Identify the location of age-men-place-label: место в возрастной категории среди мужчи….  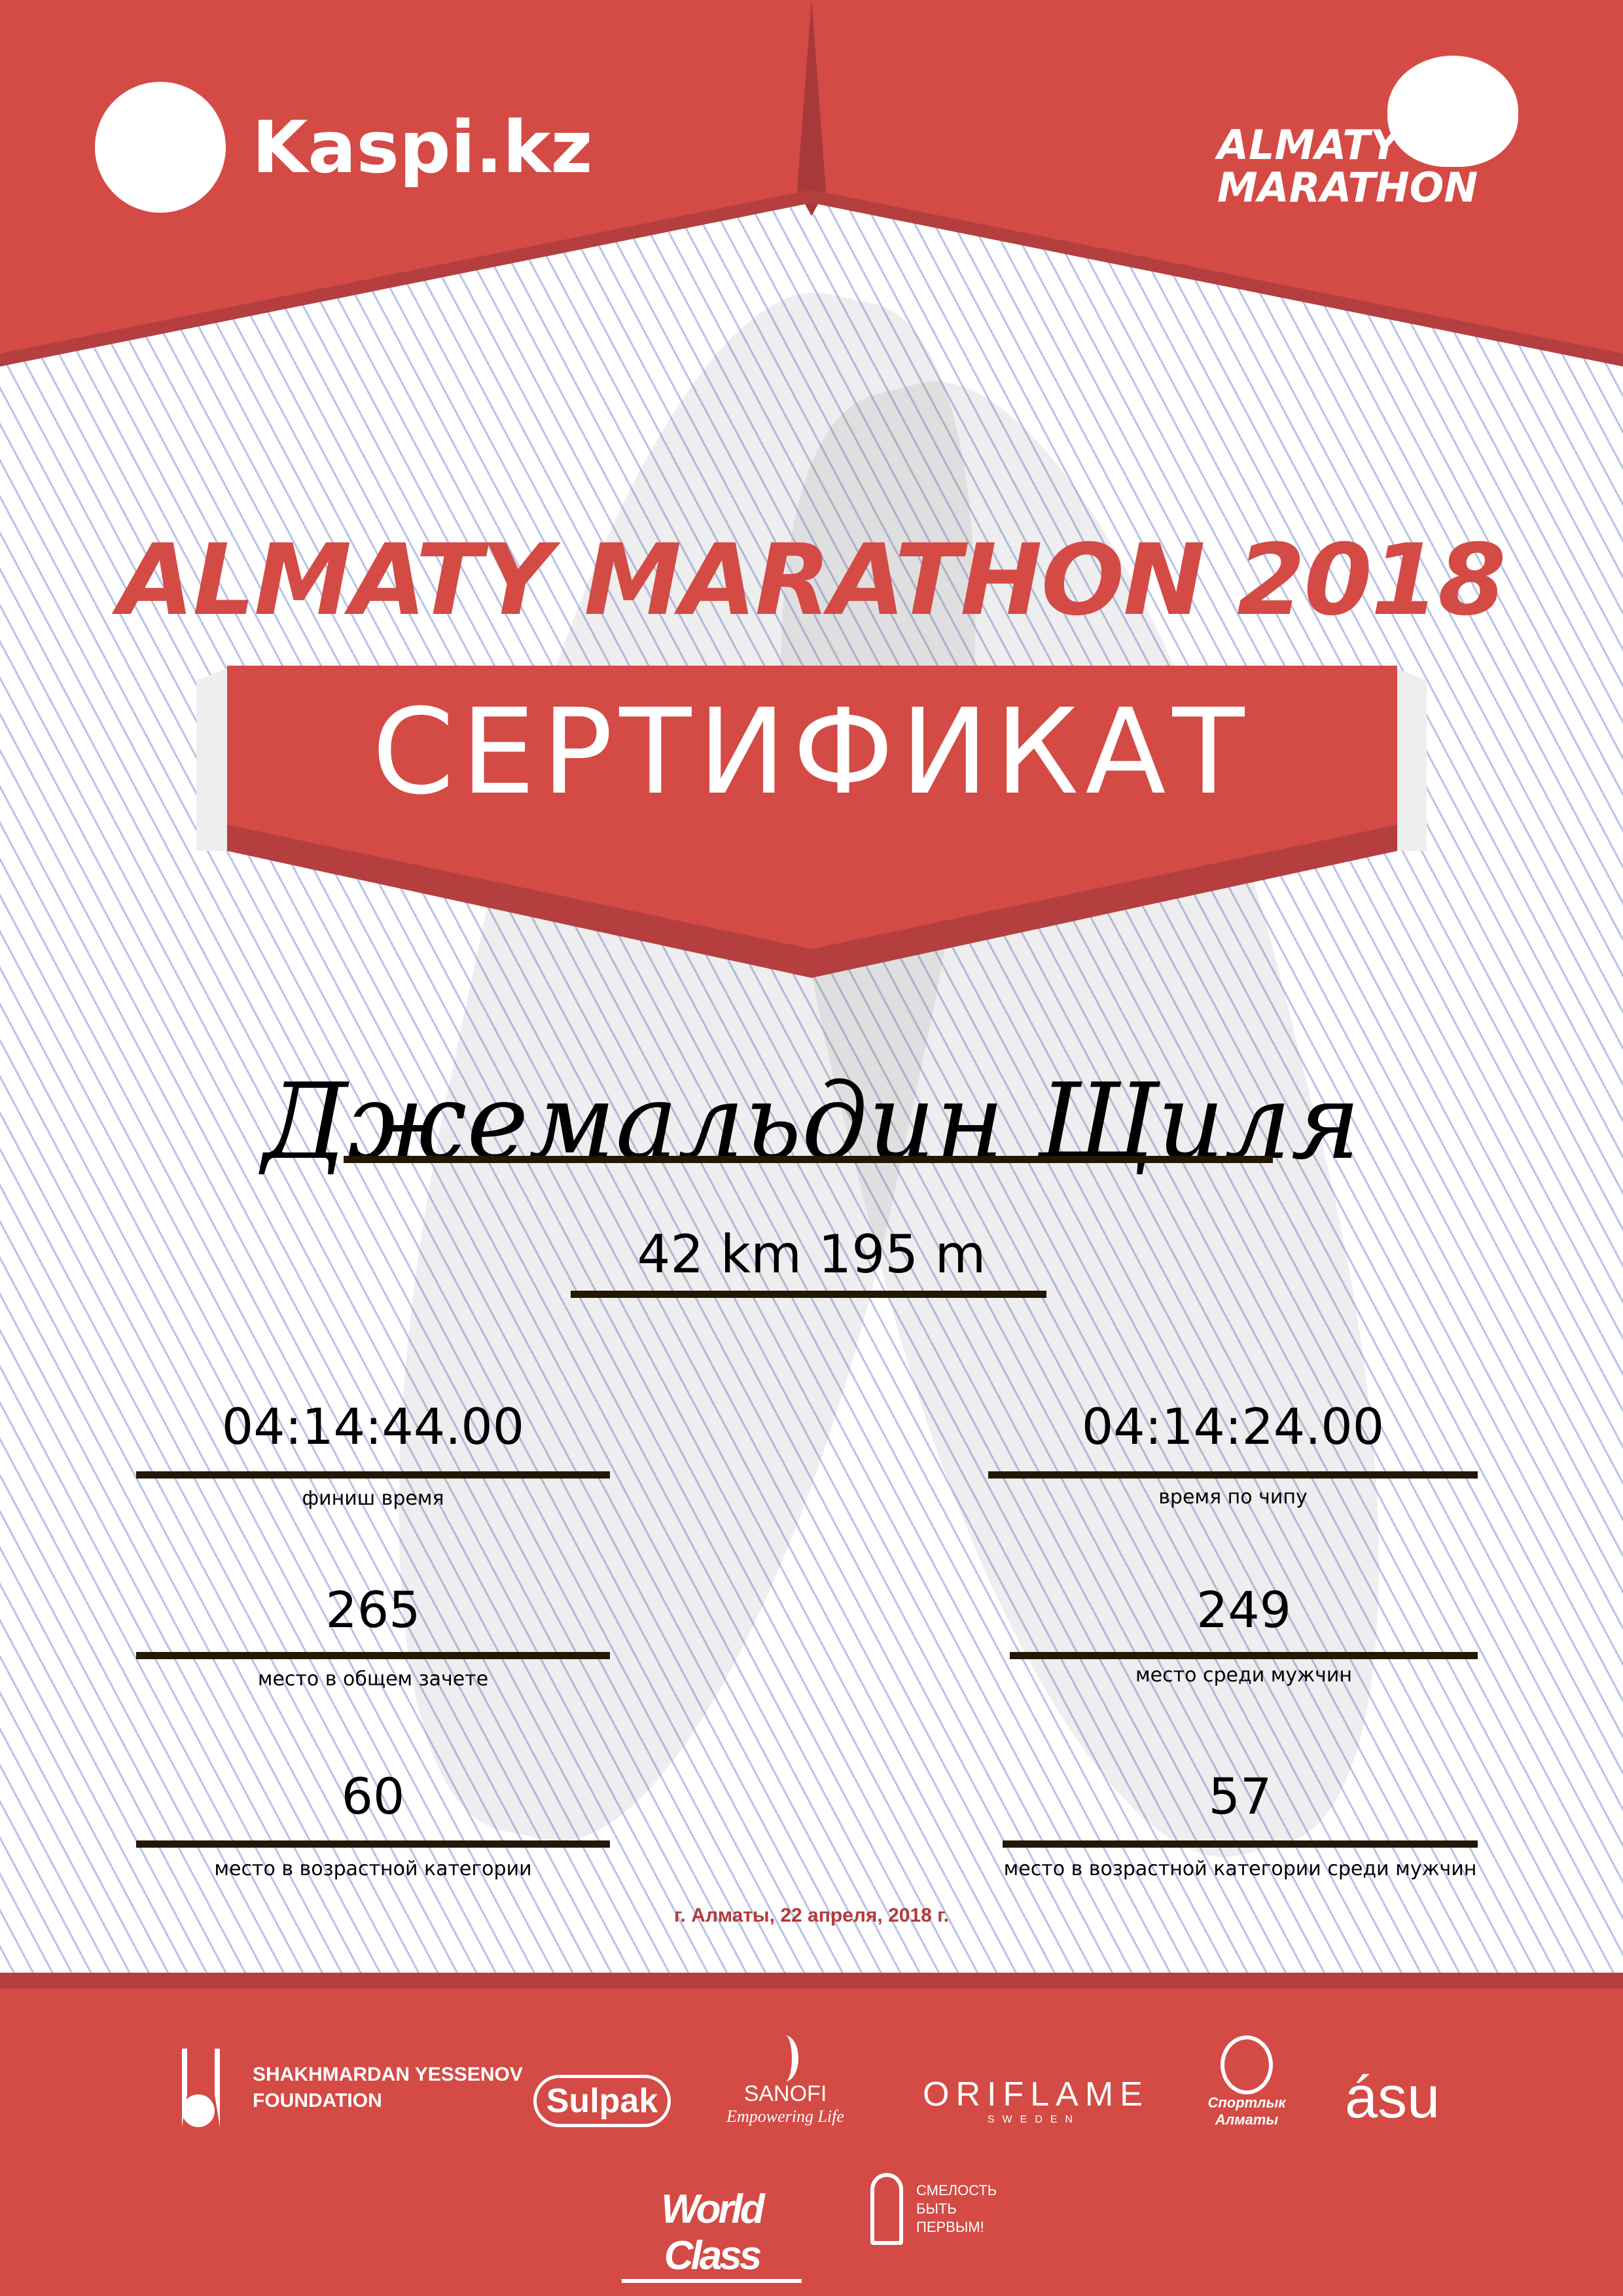
(1240, 1868).